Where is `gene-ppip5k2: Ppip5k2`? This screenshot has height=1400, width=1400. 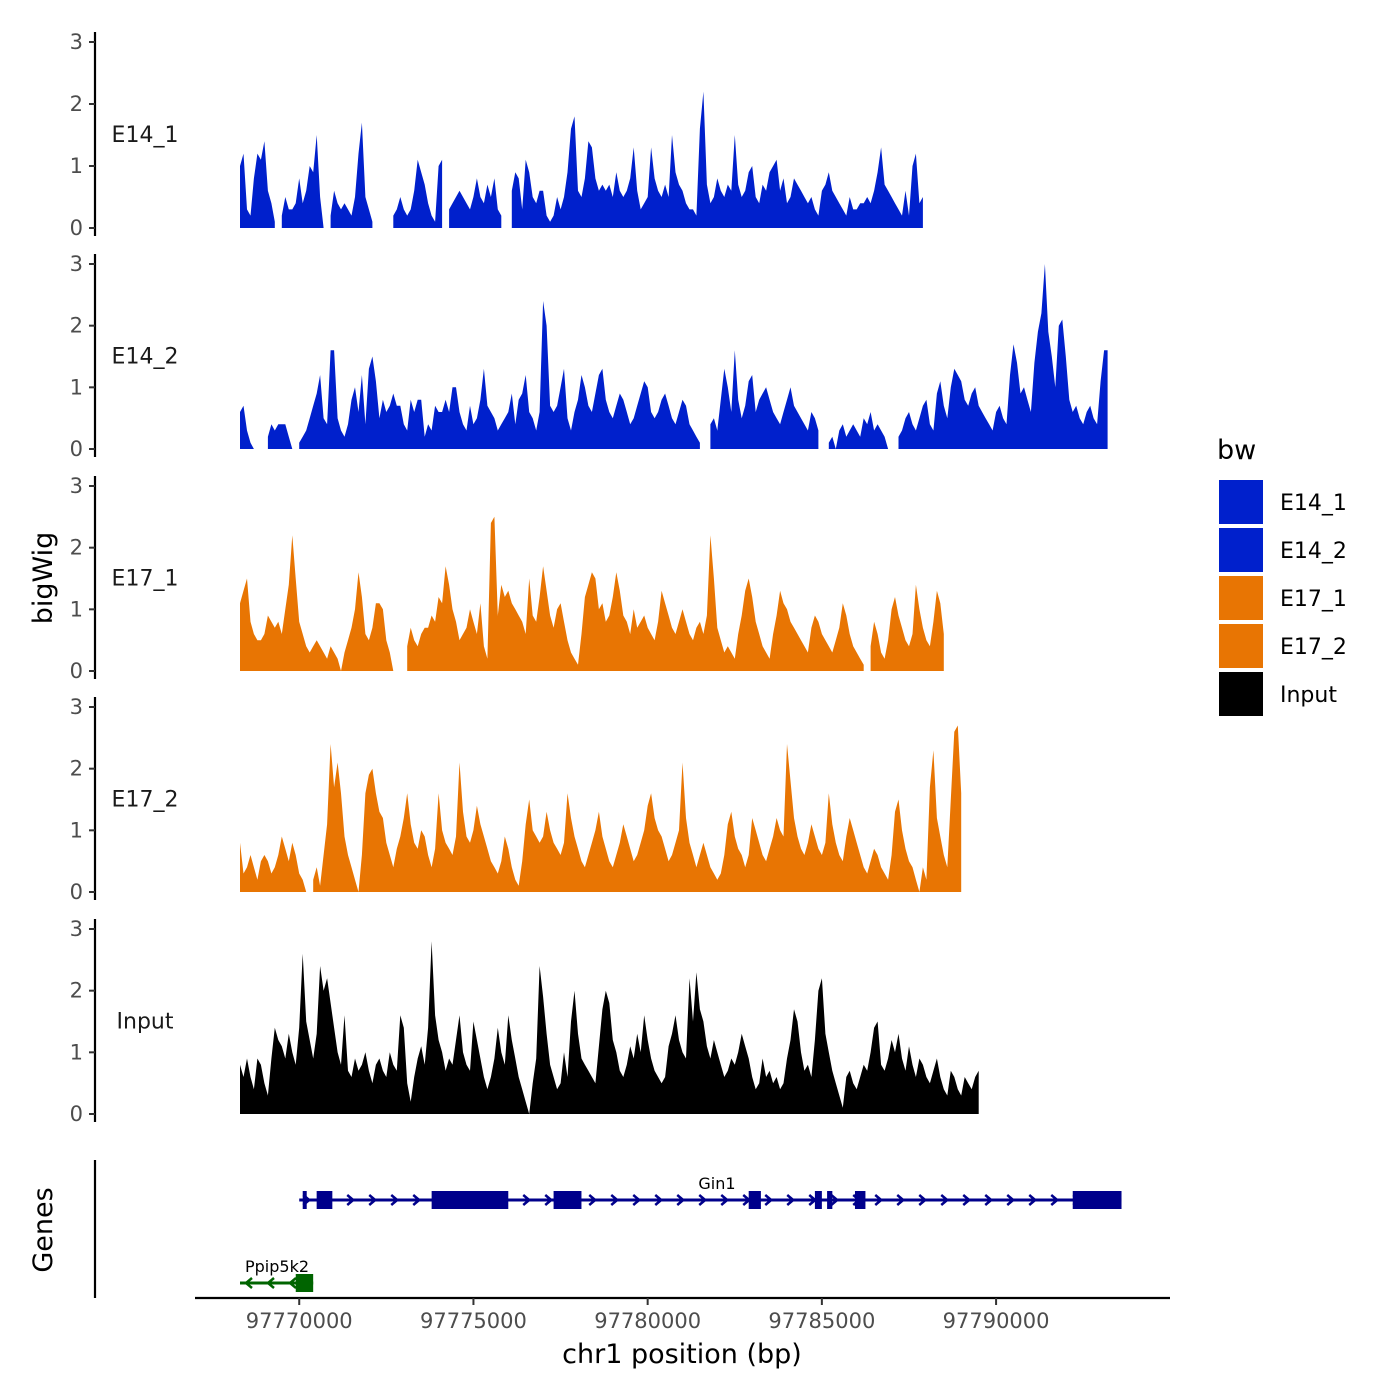 gene-ppip5k2: Ppip5k2 is located at coordinates (277, 1274).